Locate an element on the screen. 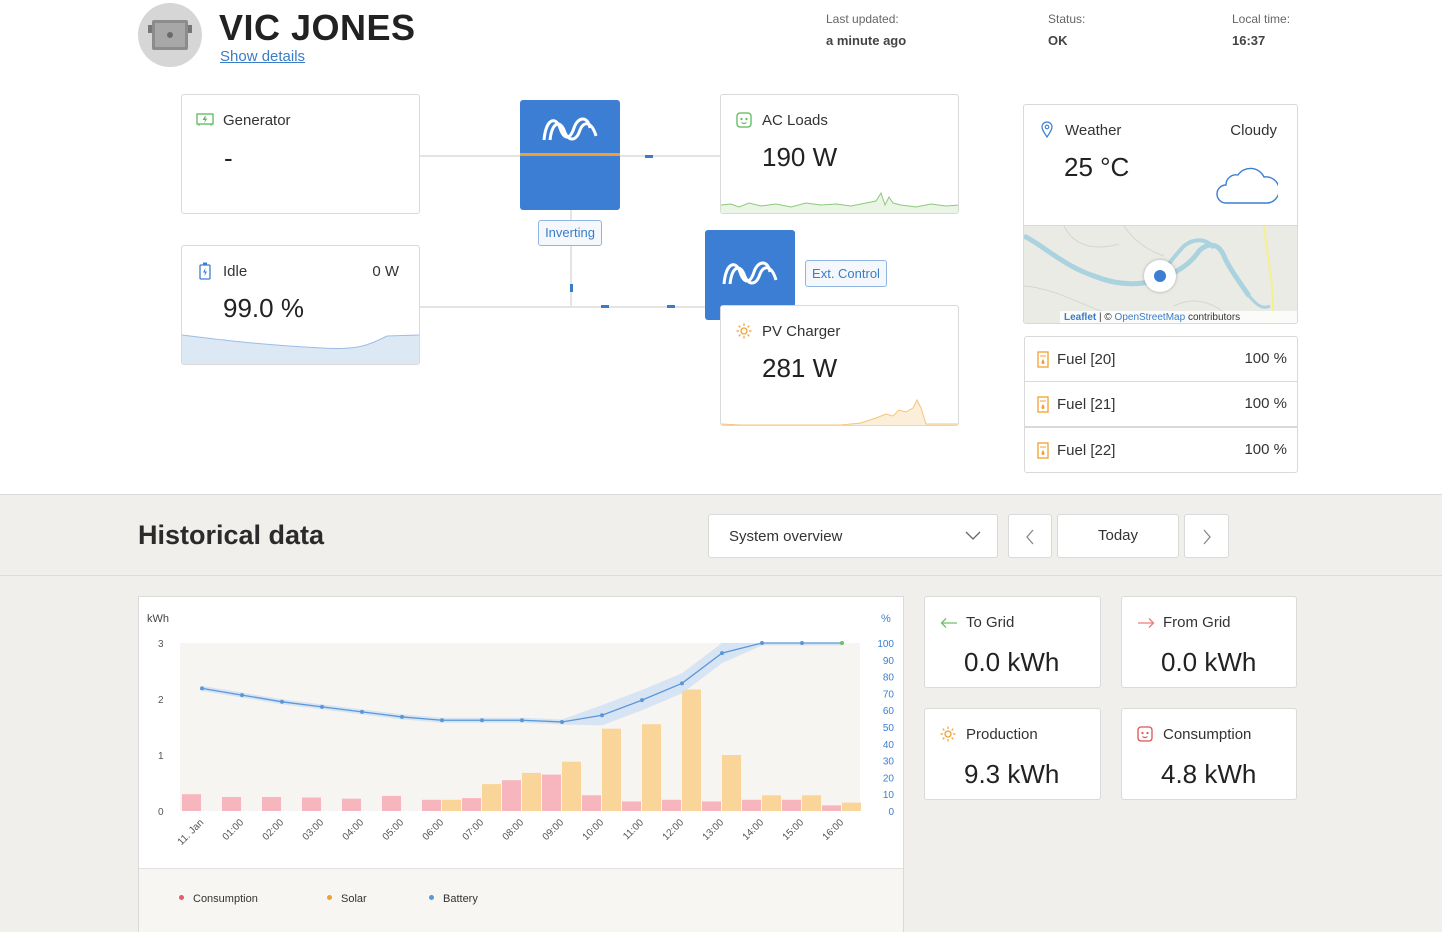  production-value: 9.3 kWh is located at coordinates (1012, 774).